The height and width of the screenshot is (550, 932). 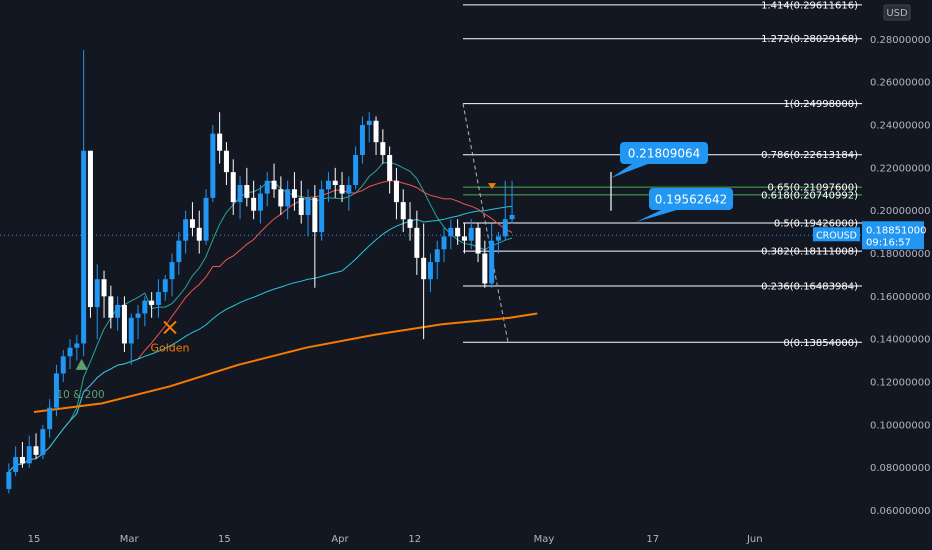 I want to click on x-tick-label: Mar, so click(x=130, y=539).